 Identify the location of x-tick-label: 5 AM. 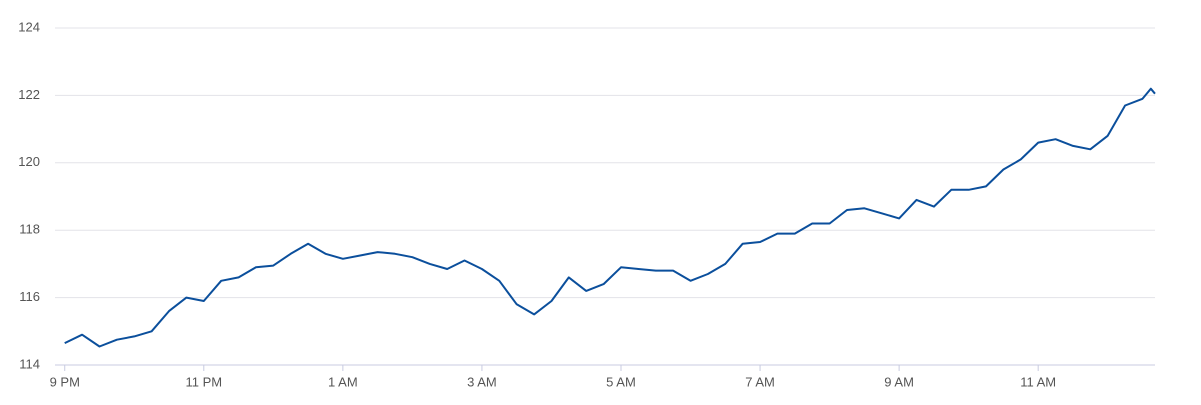
(621, 381).